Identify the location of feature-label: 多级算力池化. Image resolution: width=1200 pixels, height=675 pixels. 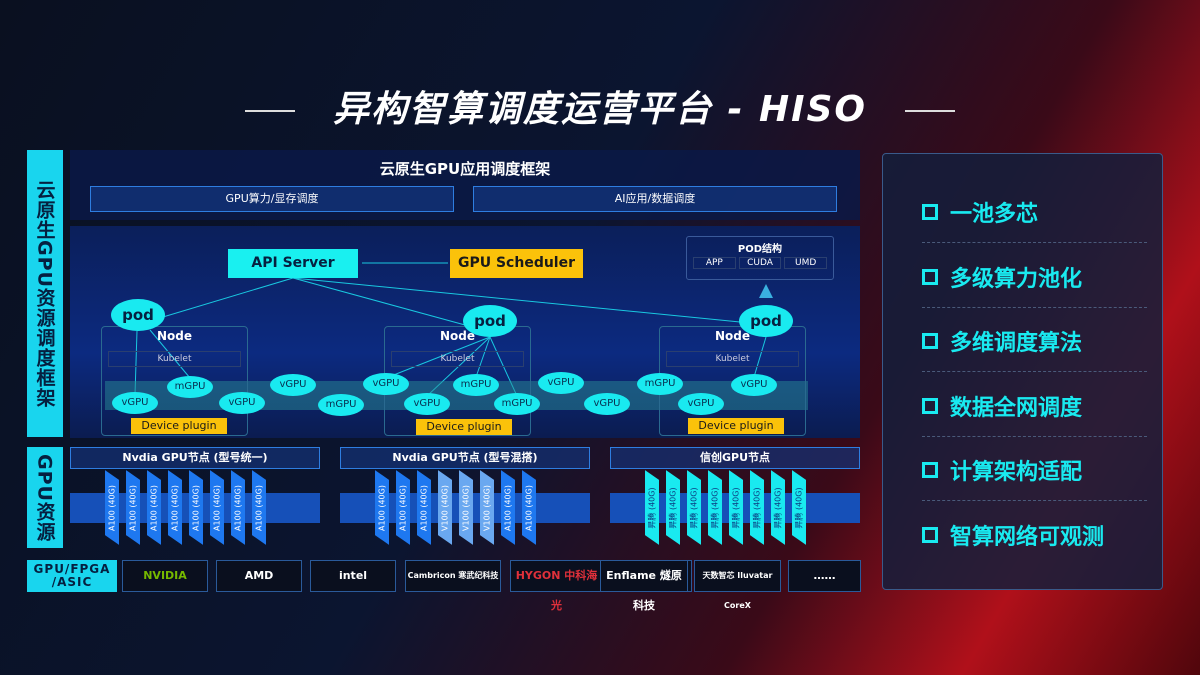
(1016, 279).